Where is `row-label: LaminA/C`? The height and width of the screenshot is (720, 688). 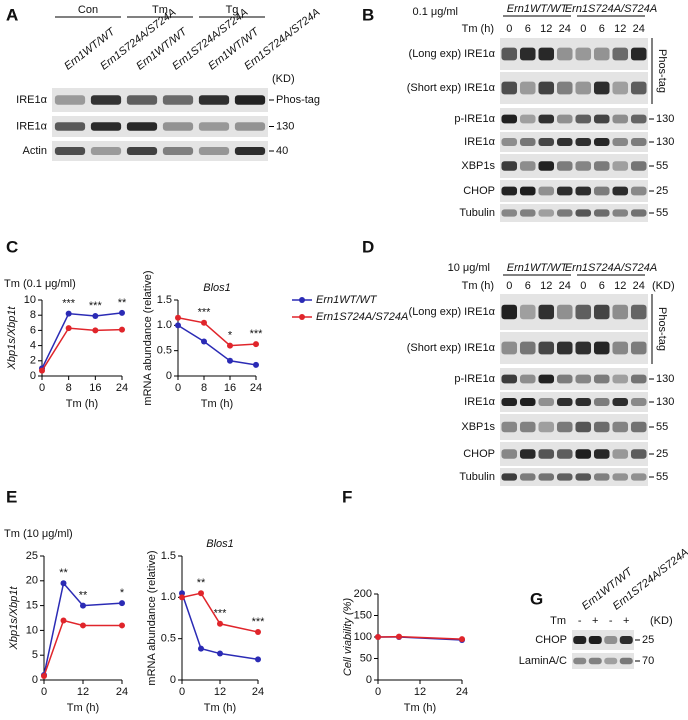 row-label: LaminA/C is located at coordinates (543, 661).